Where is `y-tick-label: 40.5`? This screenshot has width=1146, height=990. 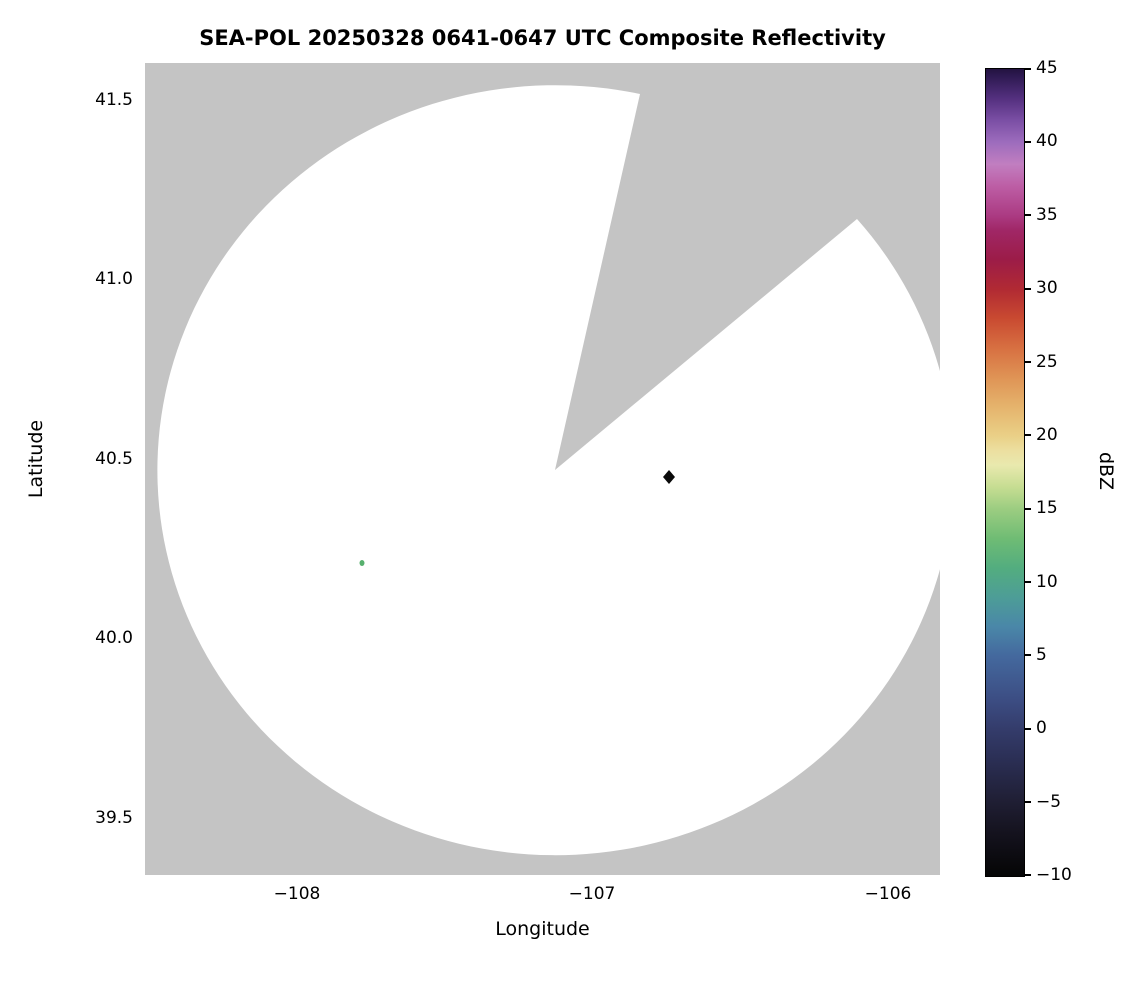
y-tick-label: 40.5 is located at coordinates (114, 459).